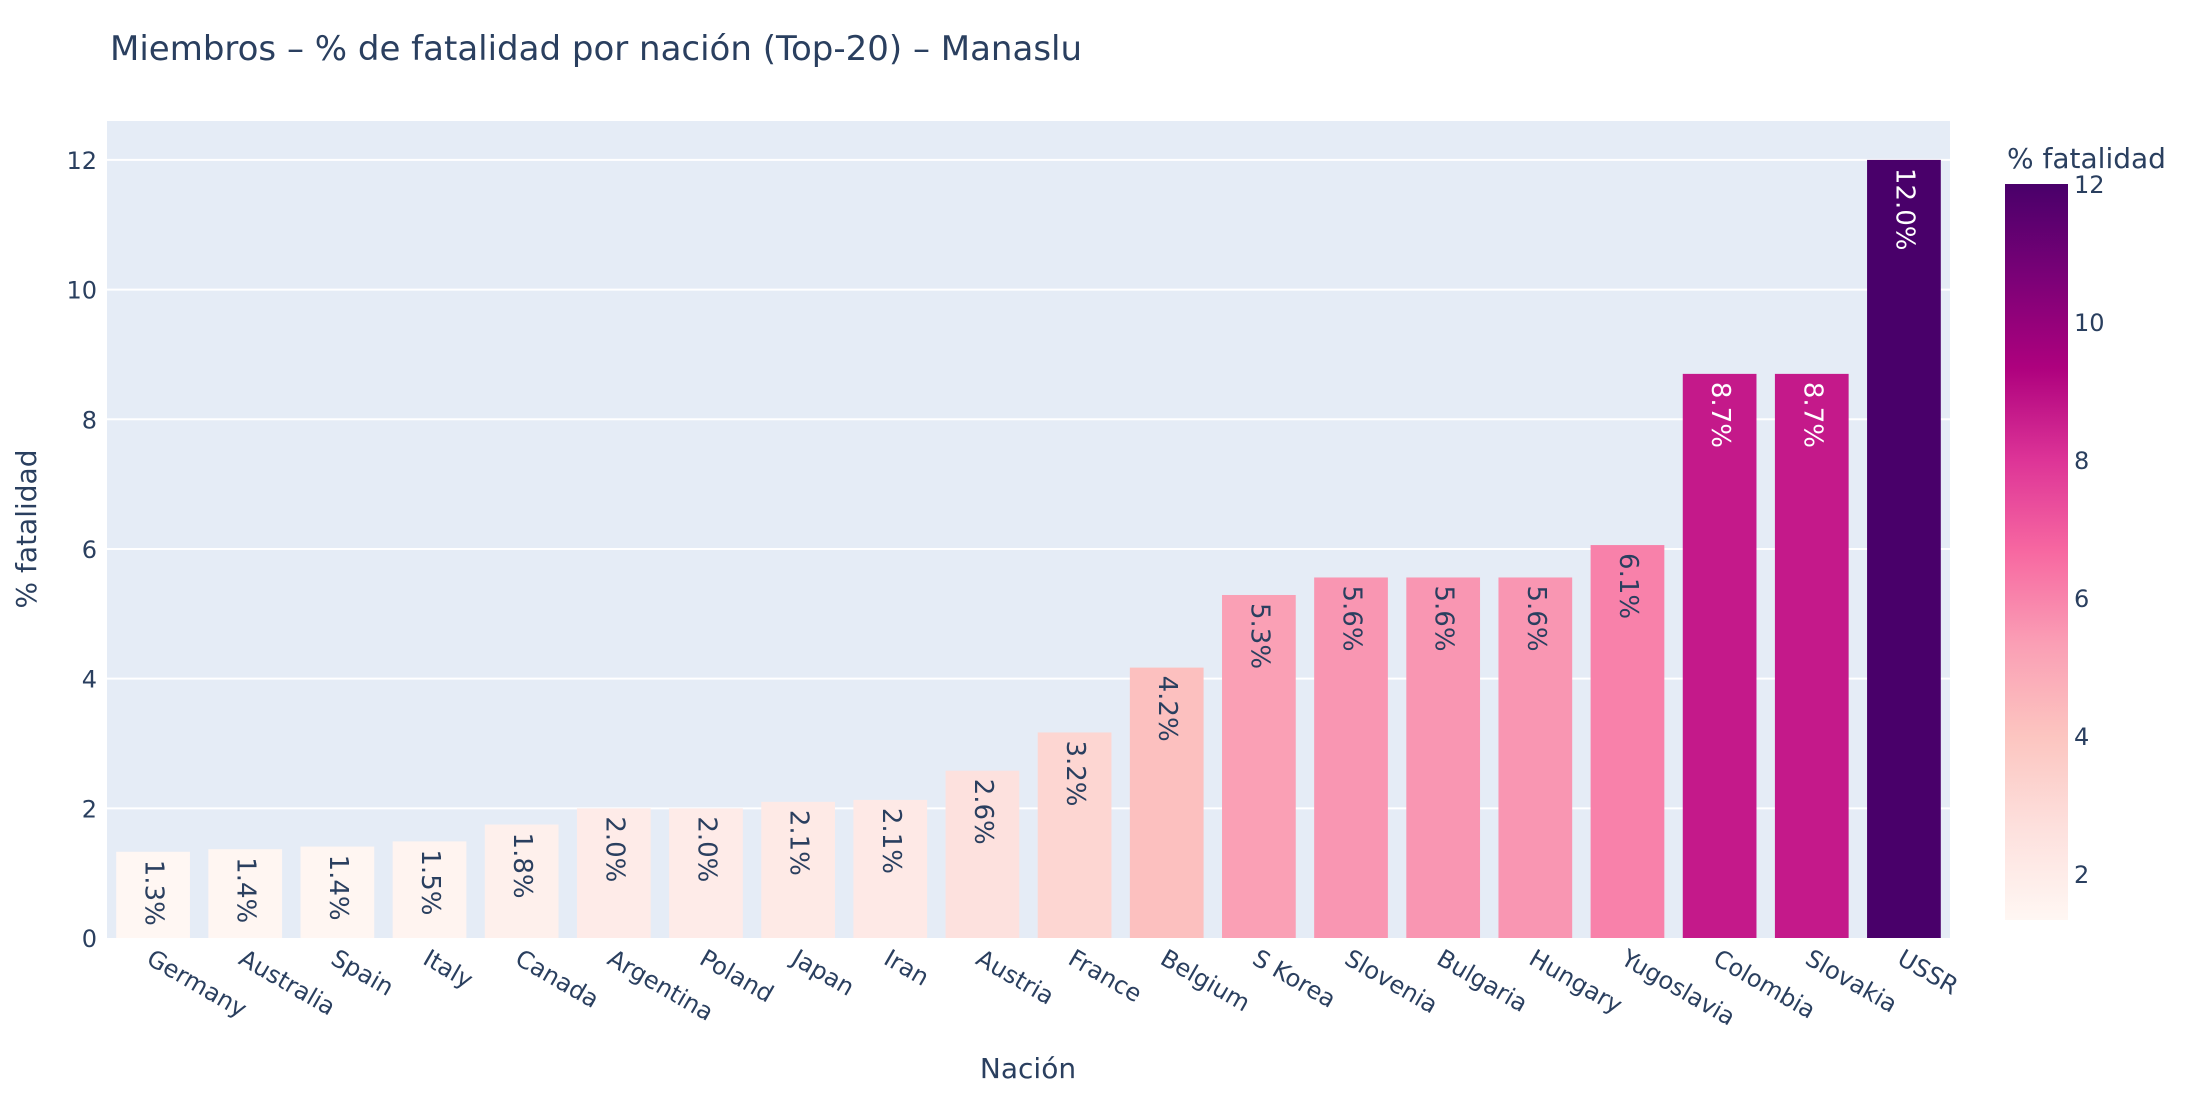 This screenshot has width=2200, height=1100. I want to click on bar-value-label: 1.3%, so click(154, 893).